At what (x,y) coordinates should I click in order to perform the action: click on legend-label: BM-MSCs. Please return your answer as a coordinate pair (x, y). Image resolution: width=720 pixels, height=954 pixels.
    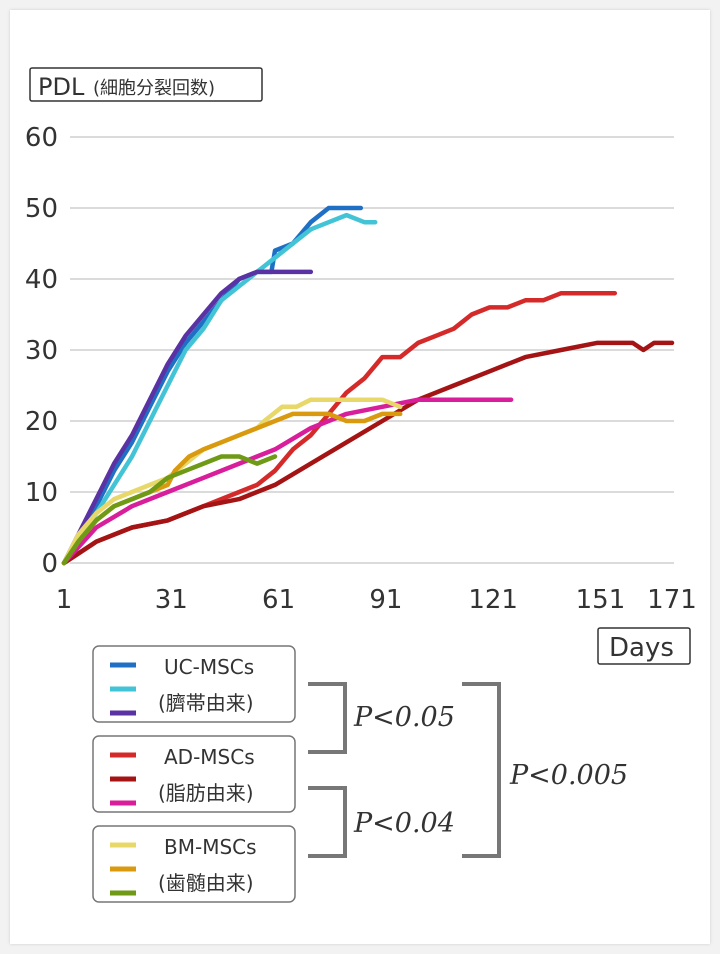
    Looking at the image, I should click on (210, 847).